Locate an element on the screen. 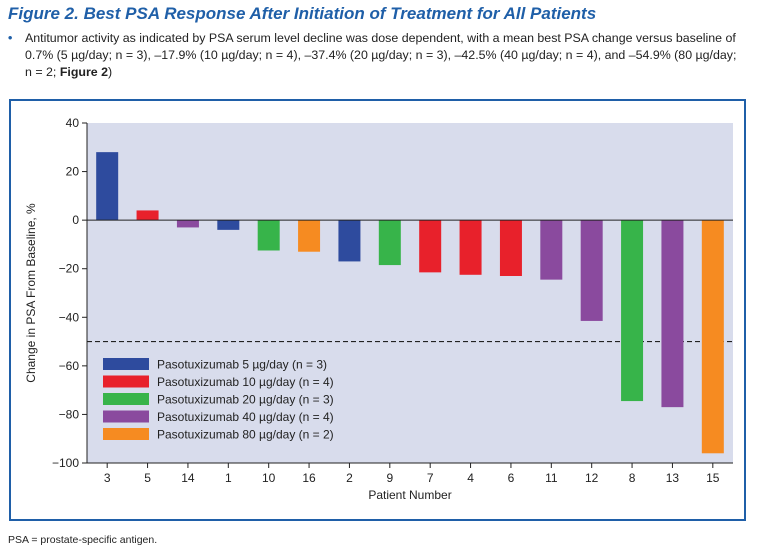 The width and height of the screenshot is (759, 552). x-tick-label: 8 is located at coordinates (632, 478).